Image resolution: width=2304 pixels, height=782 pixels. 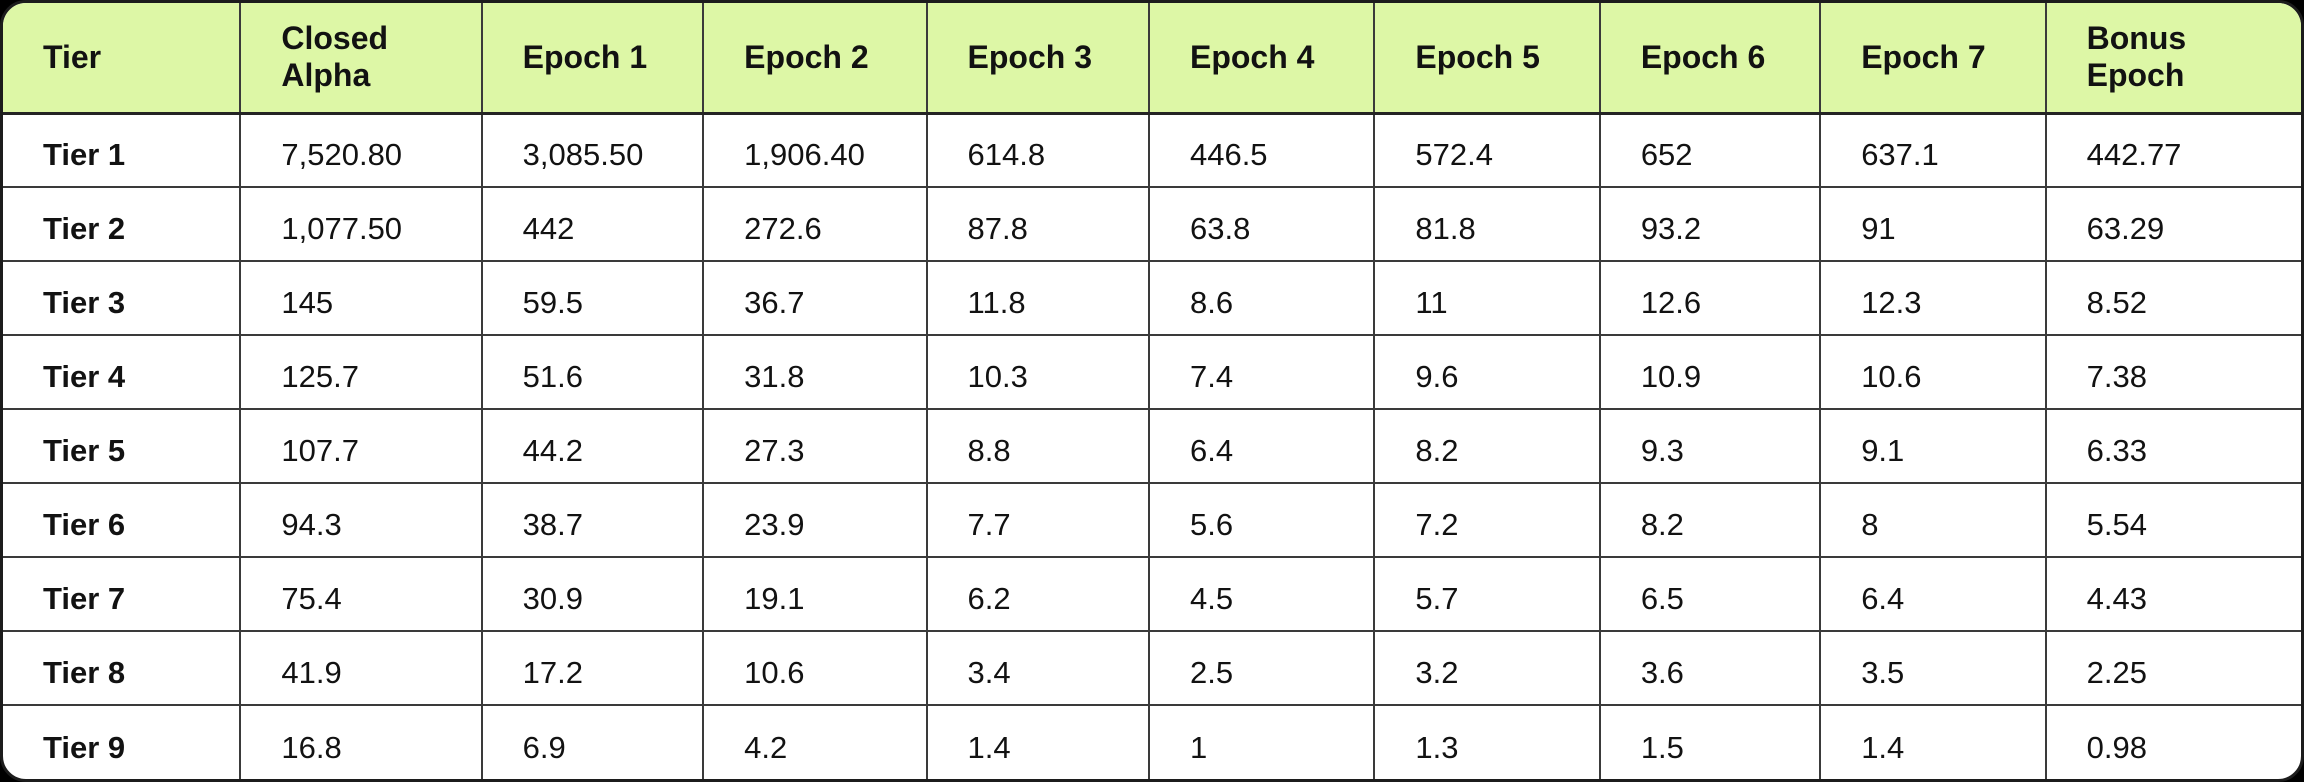 I want to click on value-cell: 87.8, so click(x=1037, y=224).